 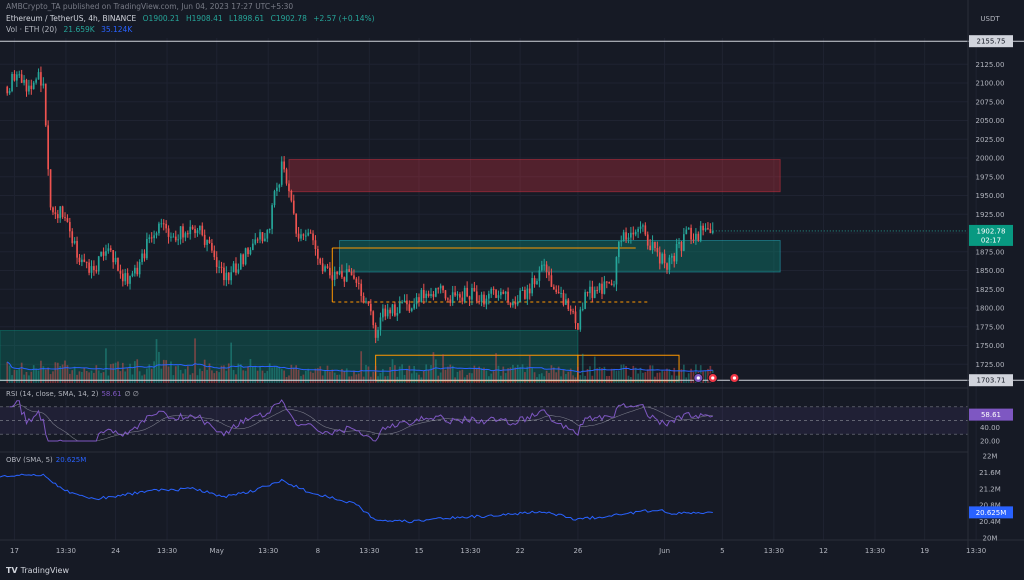 I want to click on time-tick-label: 13:30, so click(x=774, y=551).